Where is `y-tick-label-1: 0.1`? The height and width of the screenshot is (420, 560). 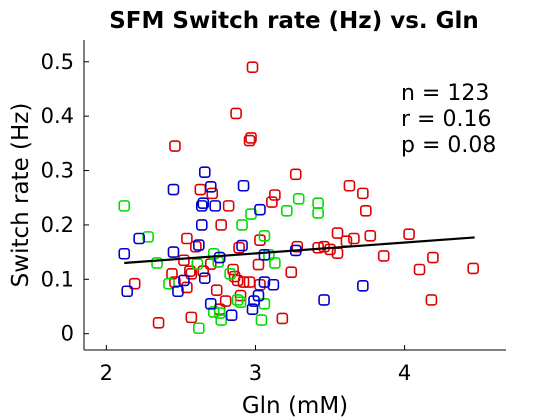 y-tick-label-1: 0.1 is located at coordinates (57, 279).